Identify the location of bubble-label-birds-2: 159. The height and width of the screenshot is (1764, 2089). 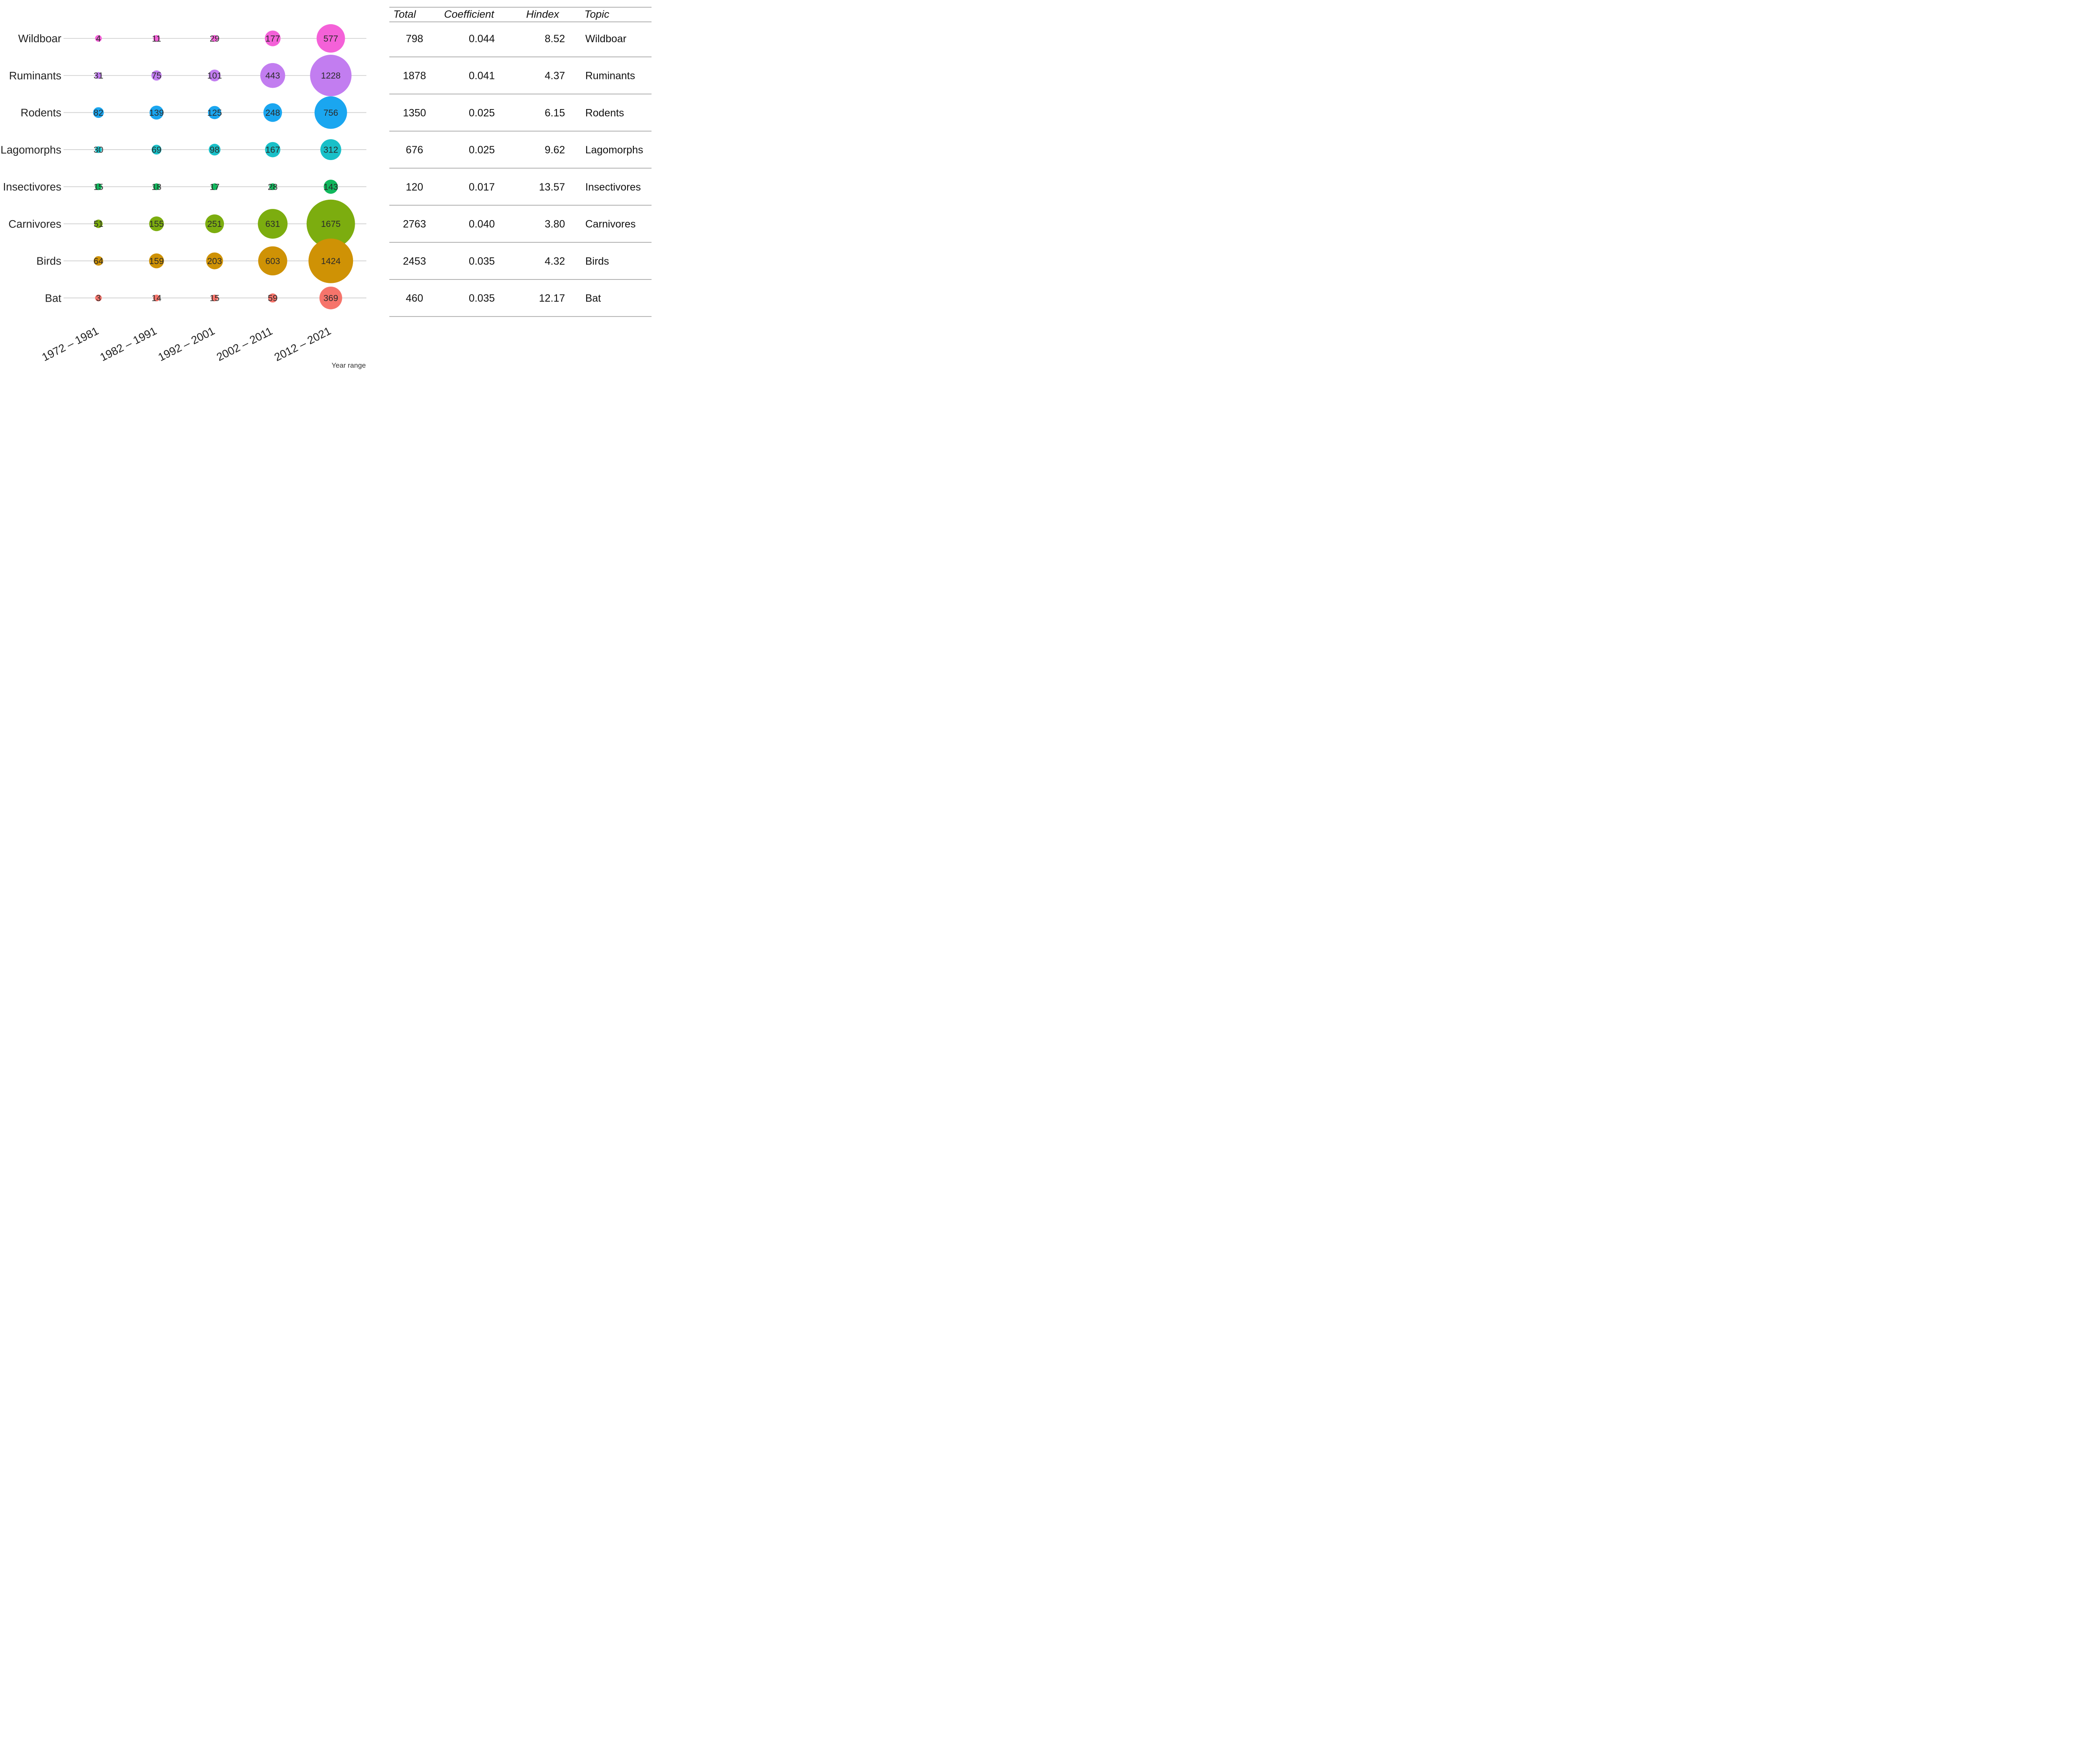
(156, 261).